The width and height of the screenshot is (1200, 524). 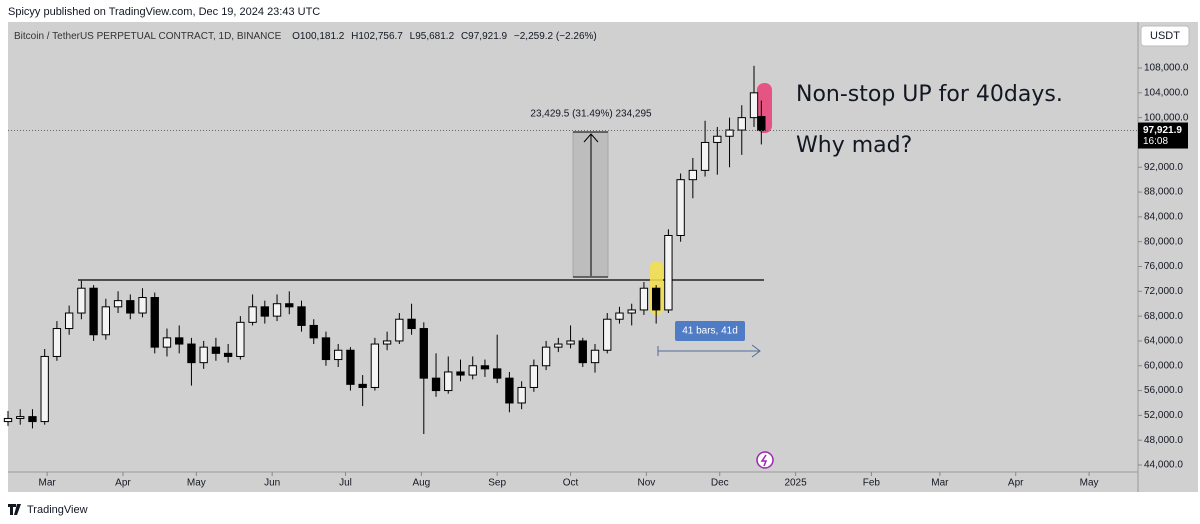 I want to click on x-tick-label: Apr, so click(x=123, y=483).